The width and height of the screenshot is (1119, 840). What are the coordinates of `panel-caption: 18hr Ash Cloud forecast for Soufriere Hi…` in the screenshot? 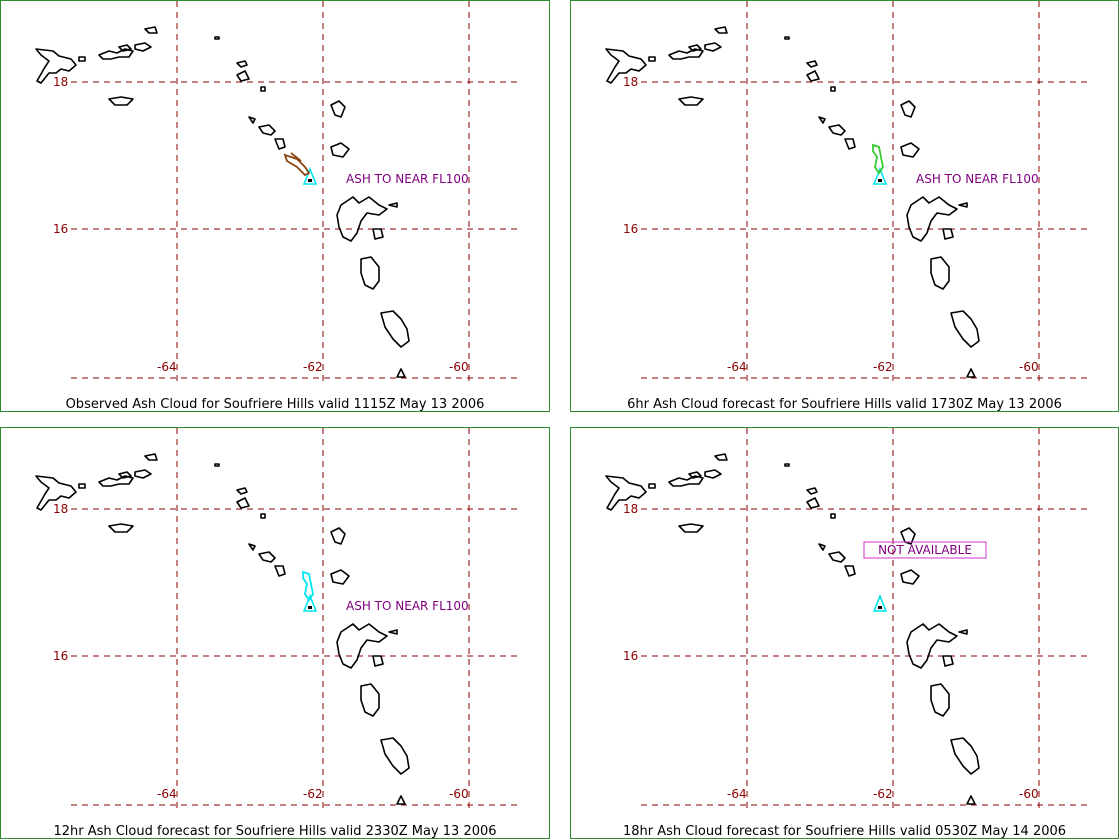 It's located at (844, 831).